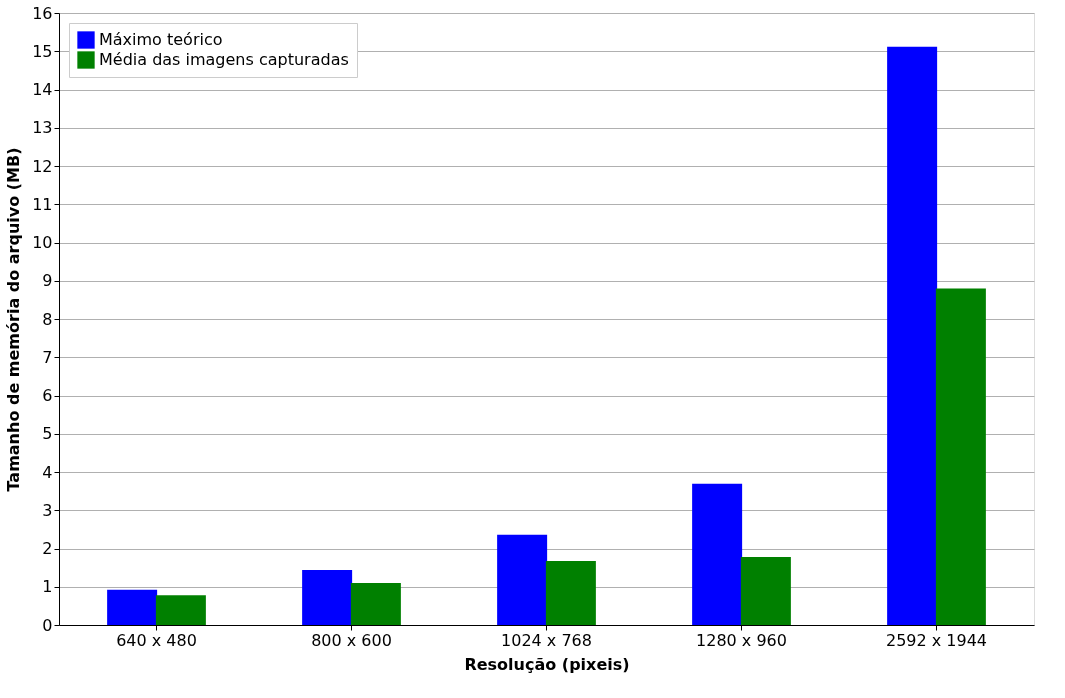 Image resolution: width=1065 pixels, height=698 pixels. I want to click on y-tick-label: 1, so click(47, 587).